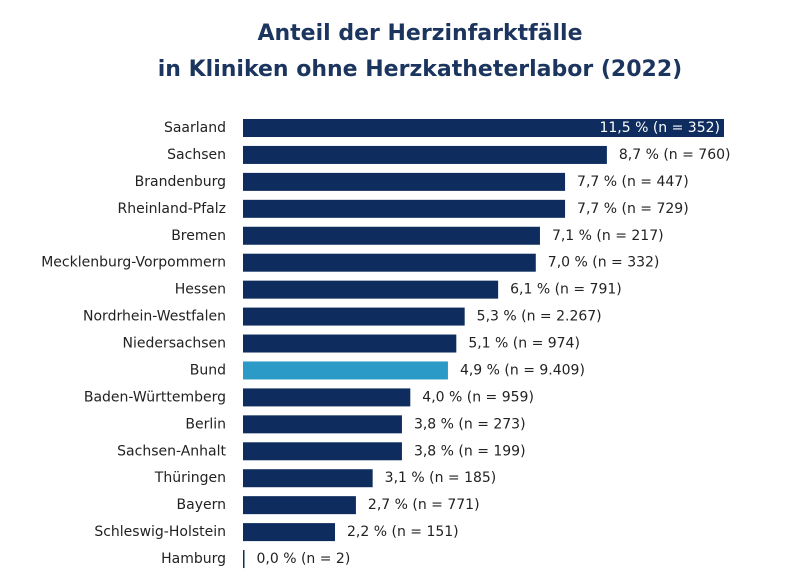 Image resolution: width=795 pixels, height=582 pixels. Describe the element at coordinates (304, 559) in the screenshot. I see `data-label: 0,0 % (n = 2)` at that location.